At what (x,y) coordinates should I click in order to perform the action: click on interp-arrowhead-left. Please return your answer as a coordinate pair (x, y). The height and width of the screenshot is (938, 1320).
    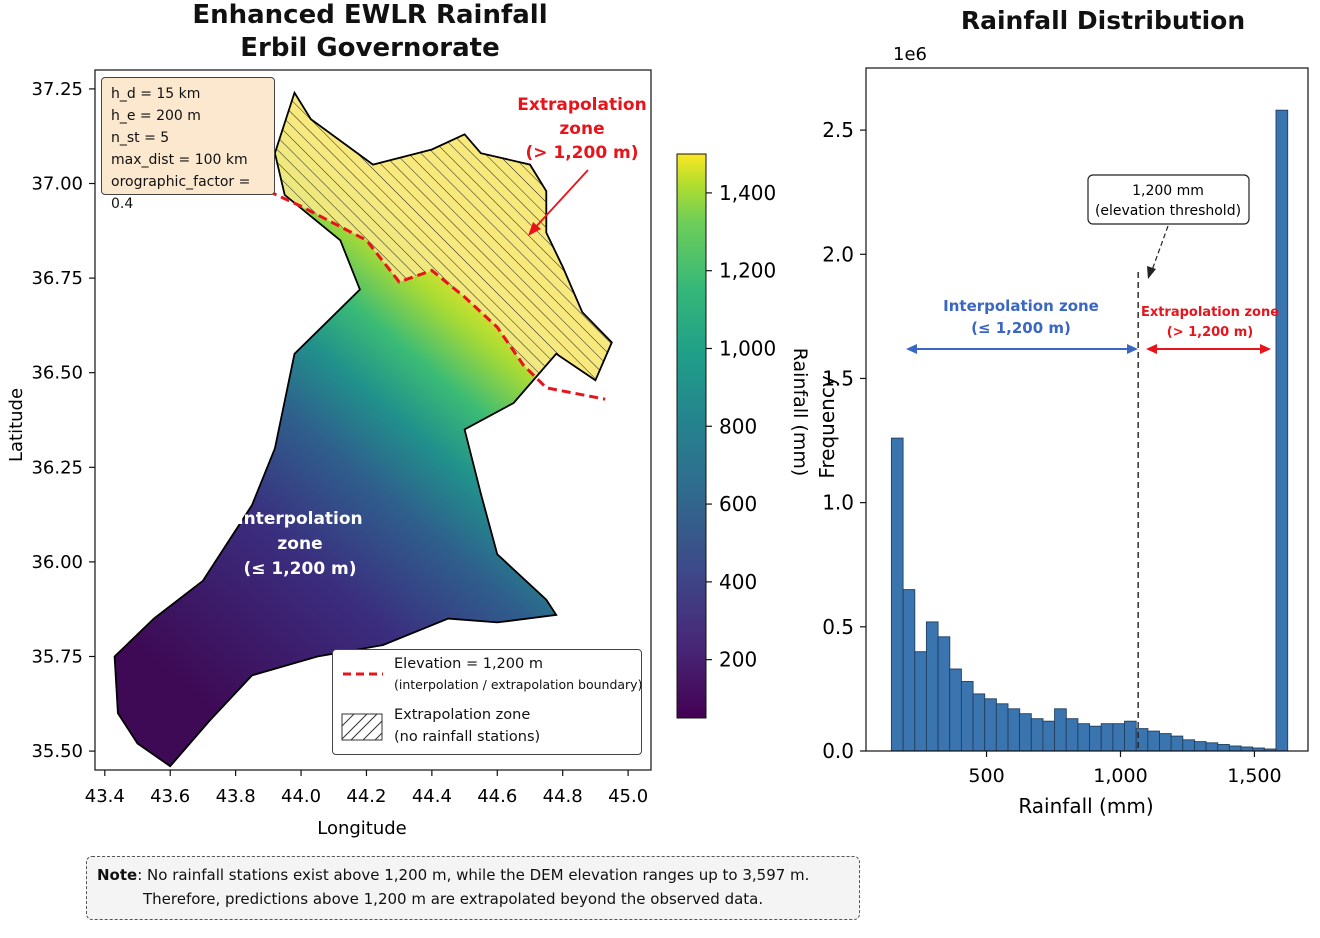
    Looking at the image, I should click on (911, 349).